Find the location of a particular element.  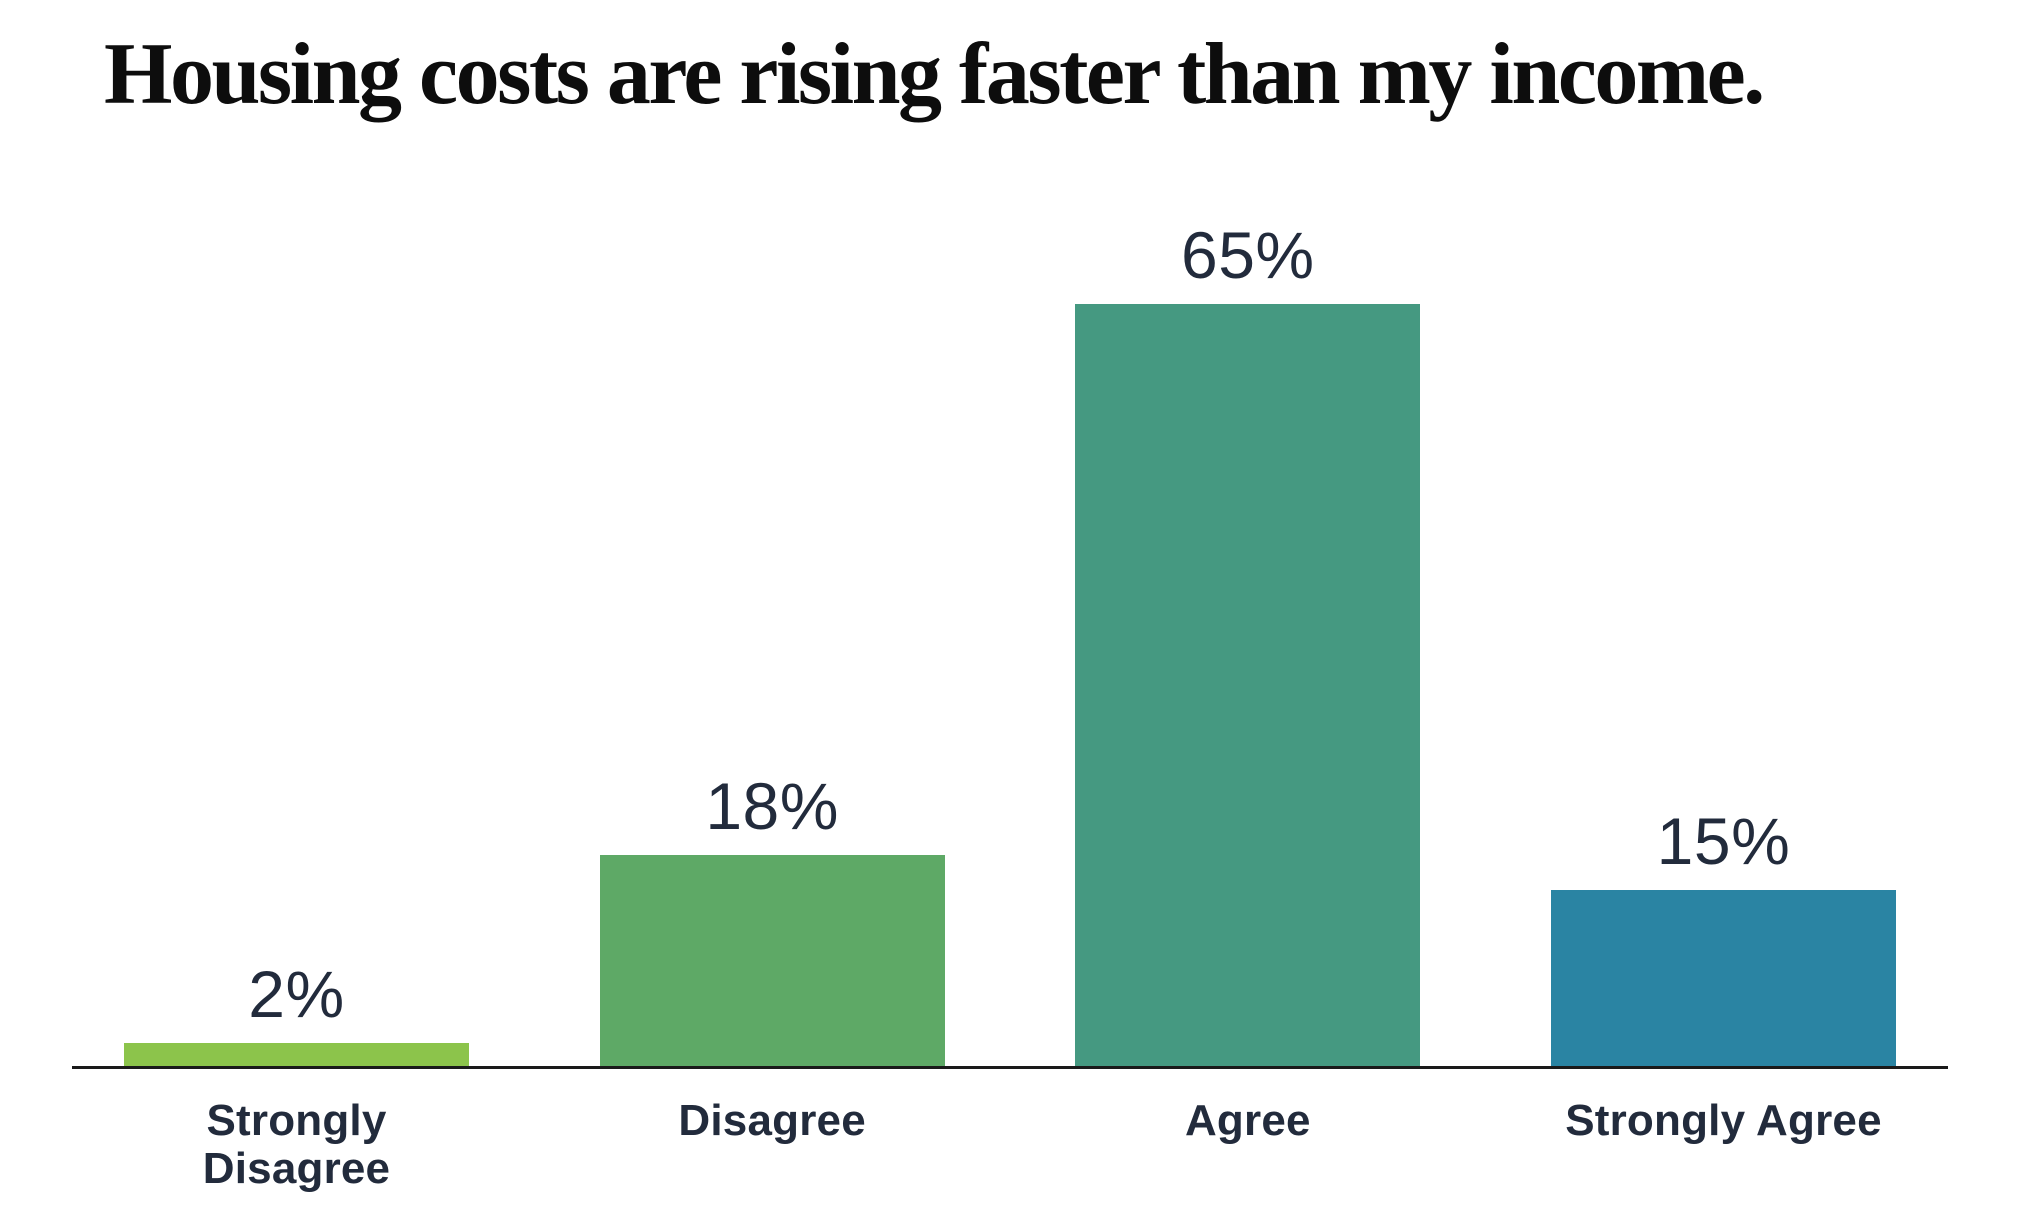

value-label-strongly-disagree: 2% is located at coordinates (296, 994).